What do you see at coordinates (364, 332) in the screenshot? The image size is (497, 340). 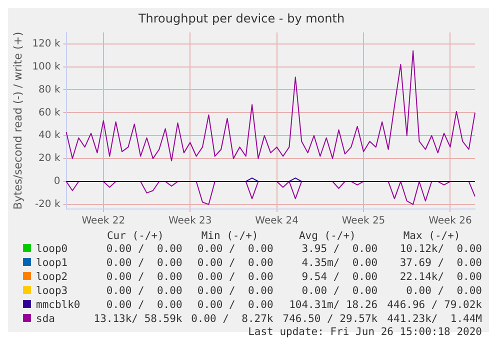 I see `text: Last update: Fri Jun 26 15:00:18 2020` at bounding box center [364, 332].